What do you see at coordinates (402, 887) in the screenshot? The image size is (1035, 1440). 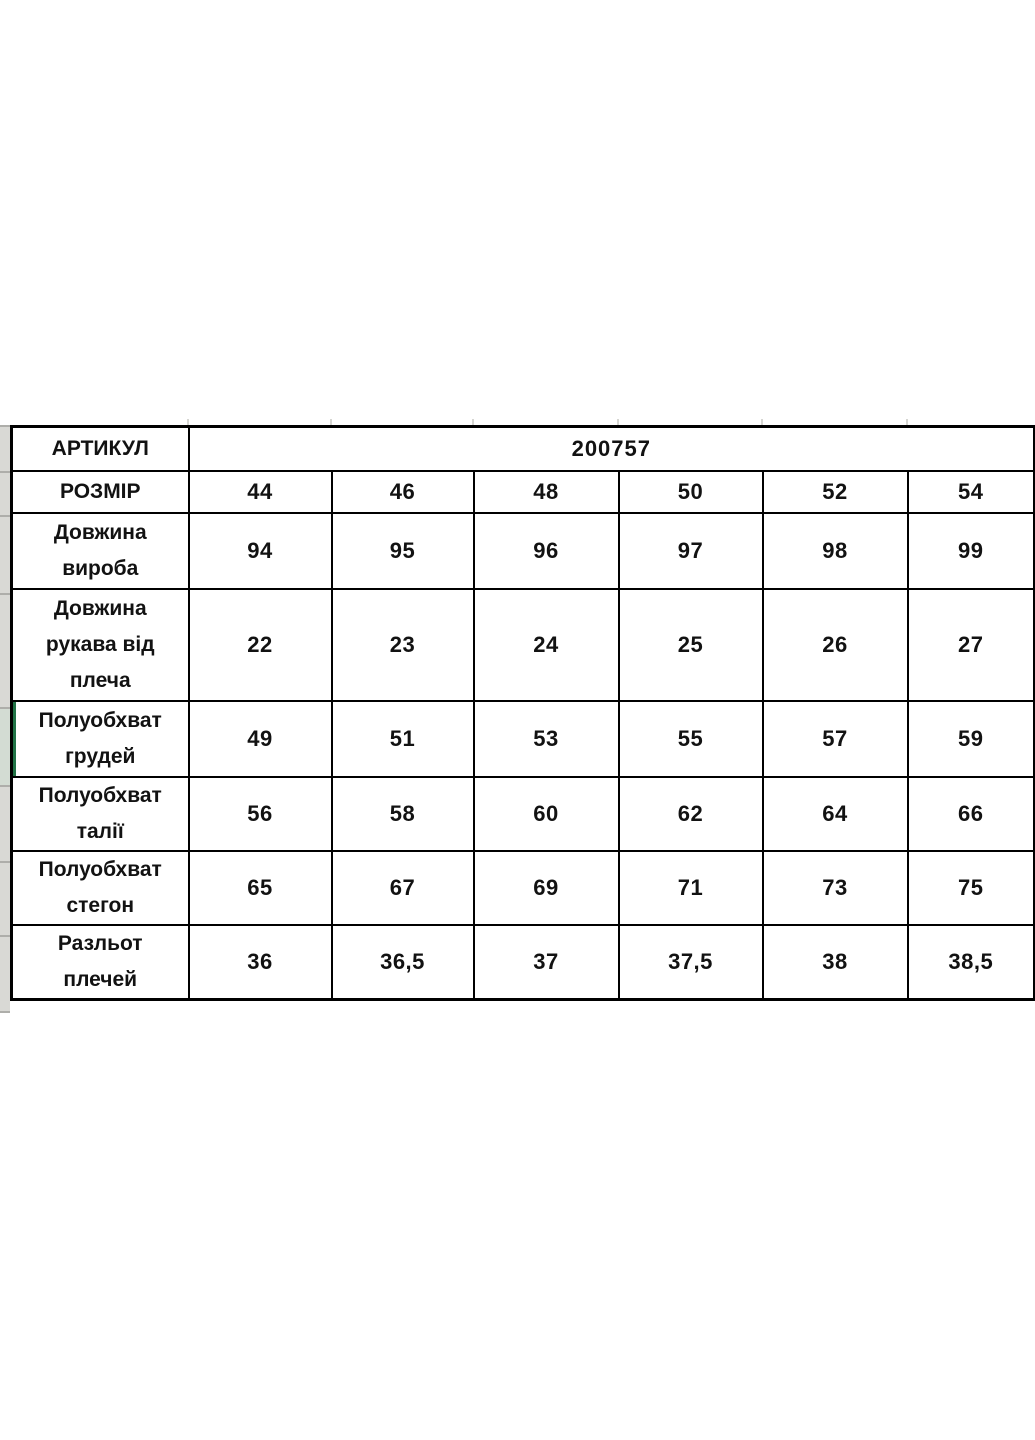 I see `value-cell: 67` at bounding box center [402, 887].